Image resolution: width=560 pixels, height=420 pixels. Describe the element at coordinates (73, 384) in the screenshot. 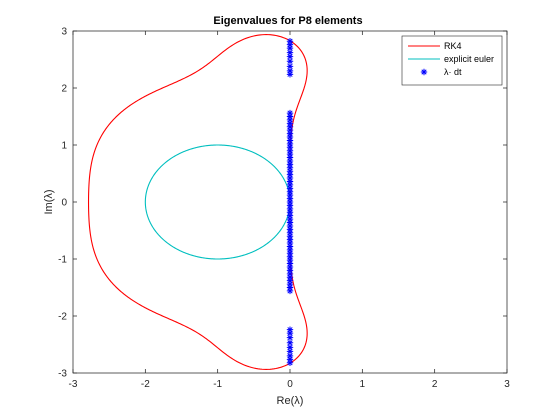

I see `x-tick-label: -3` at that location.